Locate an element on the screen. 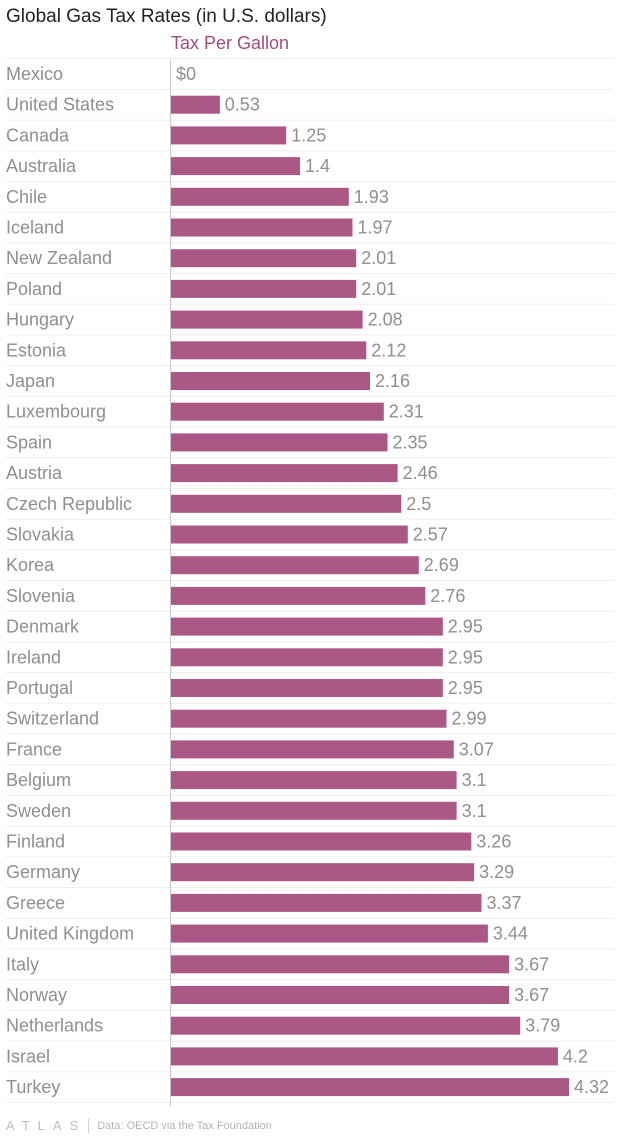 This screenshot has width=620, height=1136. value-label: 1.97 is located at coordinates (375, 228).